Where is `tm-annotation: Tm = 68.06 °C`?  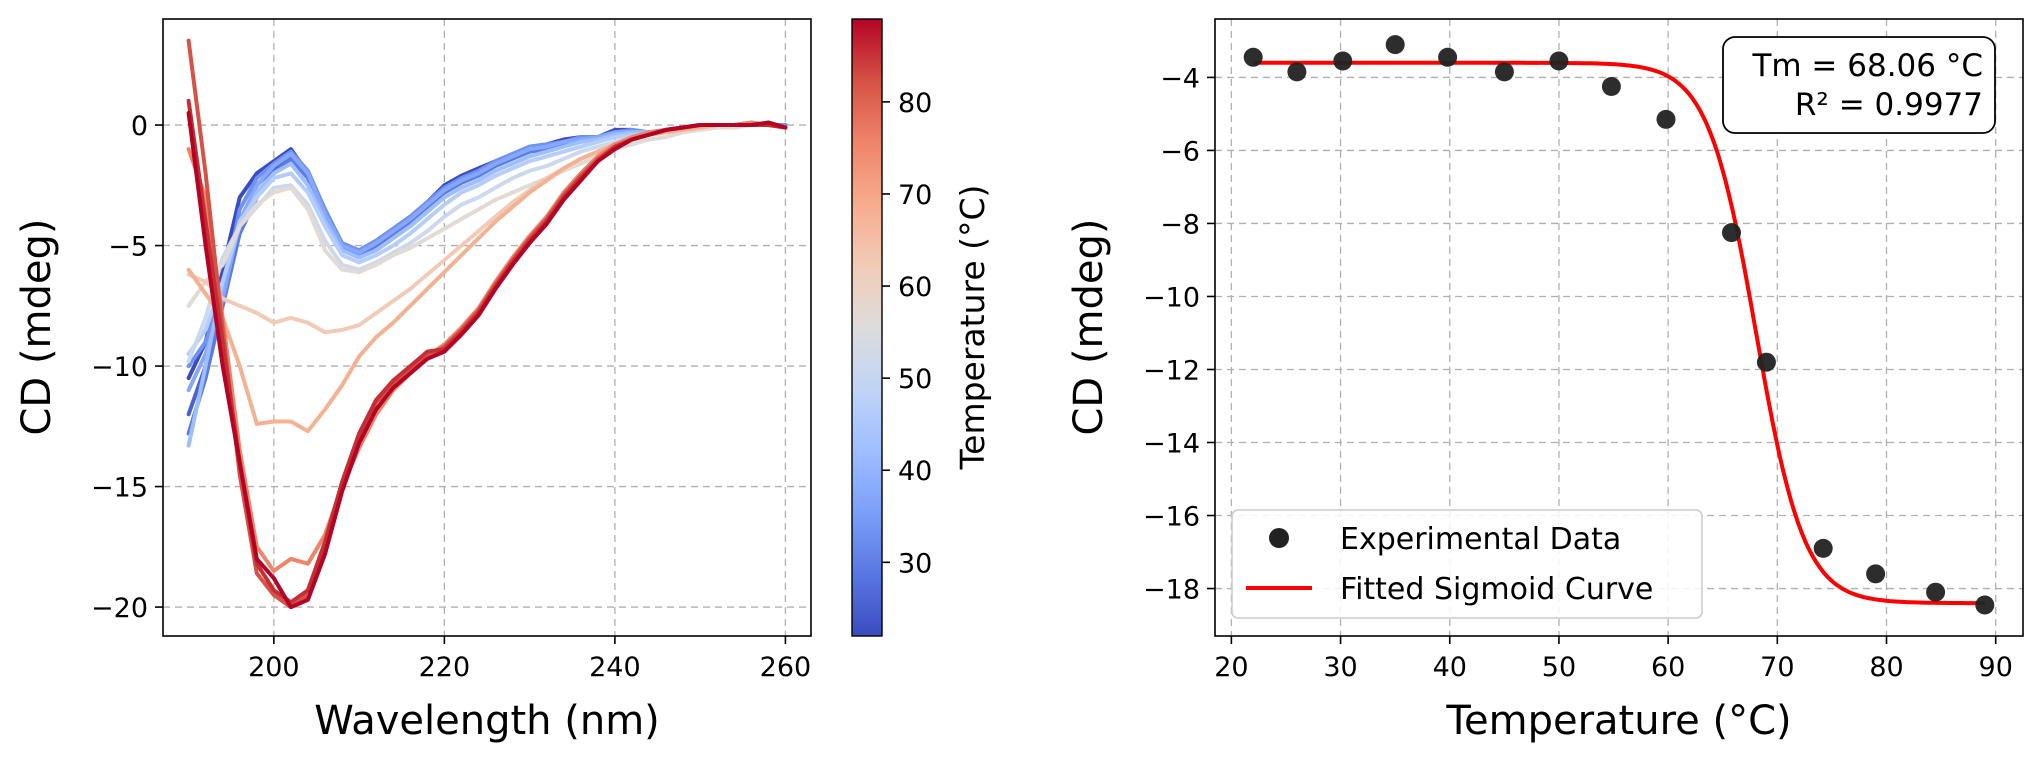 tm-annotation: Tm = 68.06 °C is located at coordinates (1867, 66).